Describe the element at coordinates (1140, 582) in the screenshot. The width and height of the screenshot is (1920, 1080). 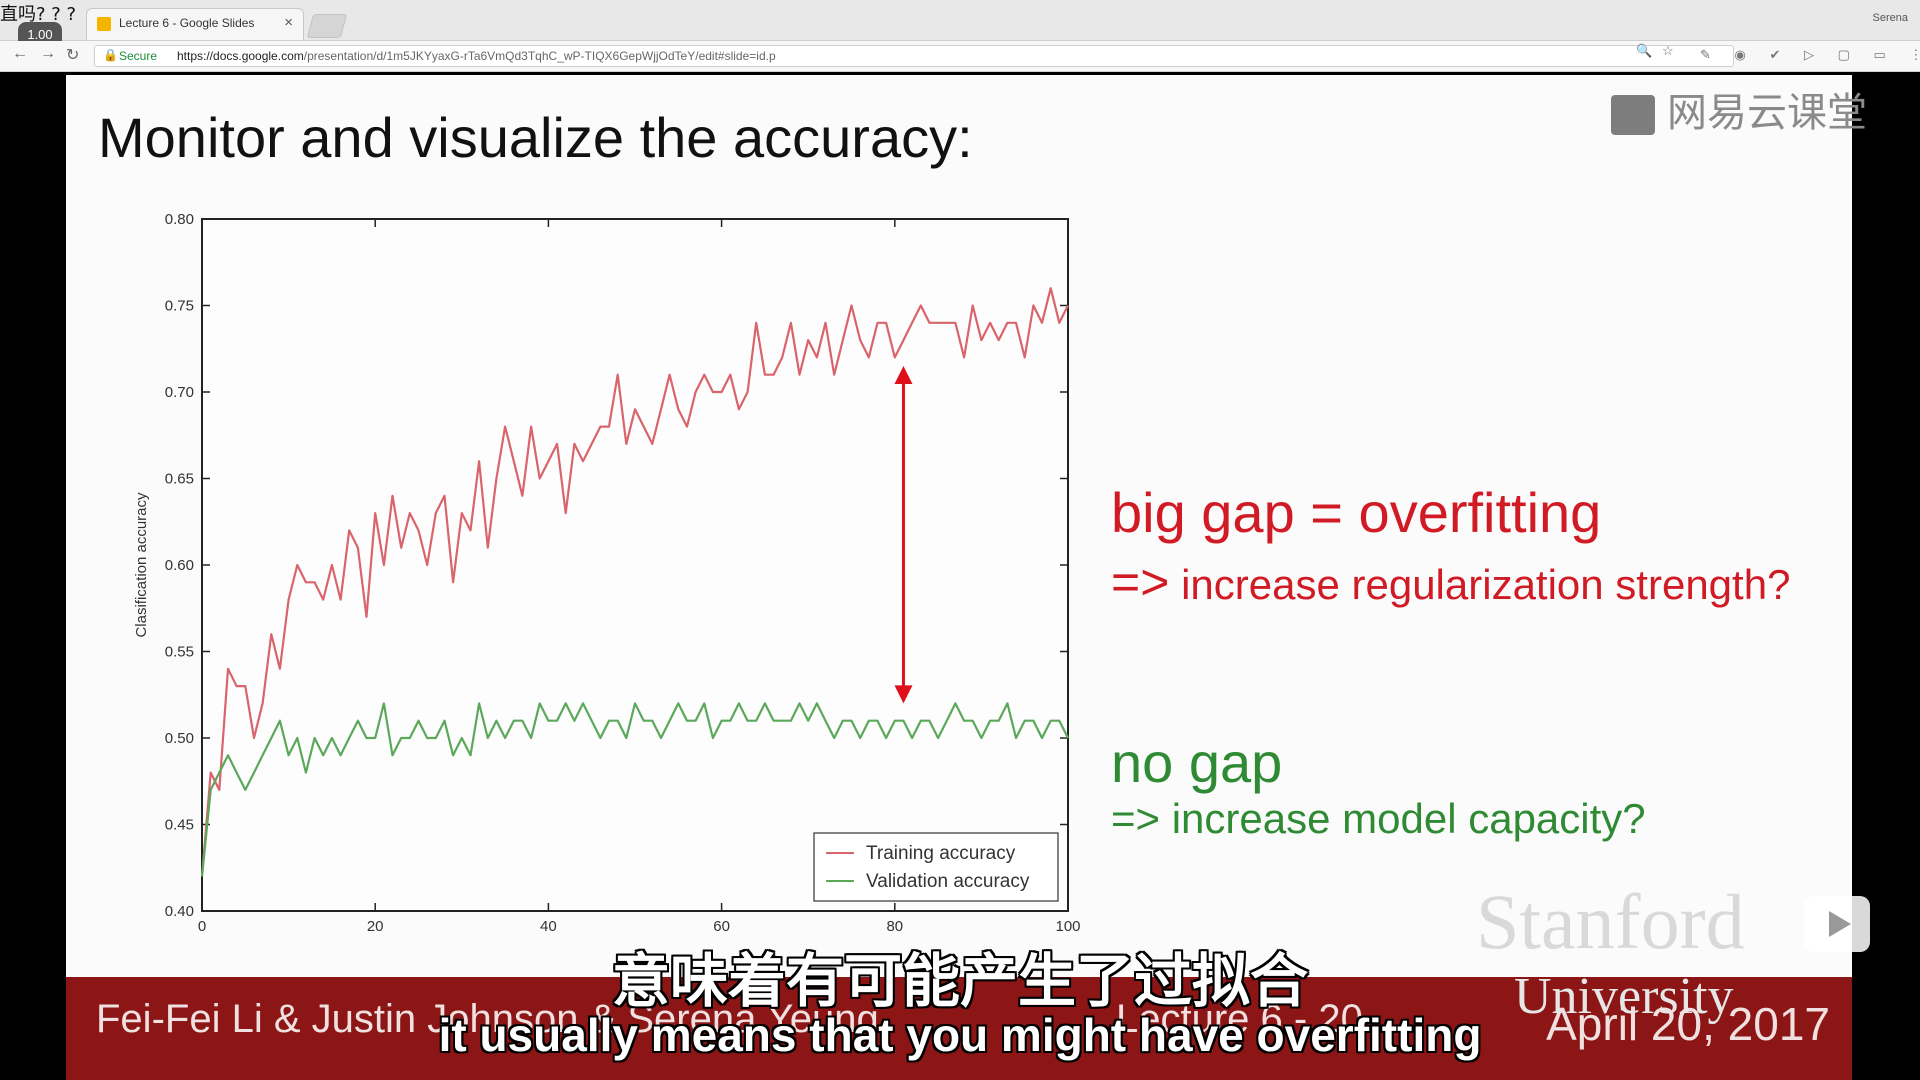
I see `big-gap-arrow: =>` at that location.